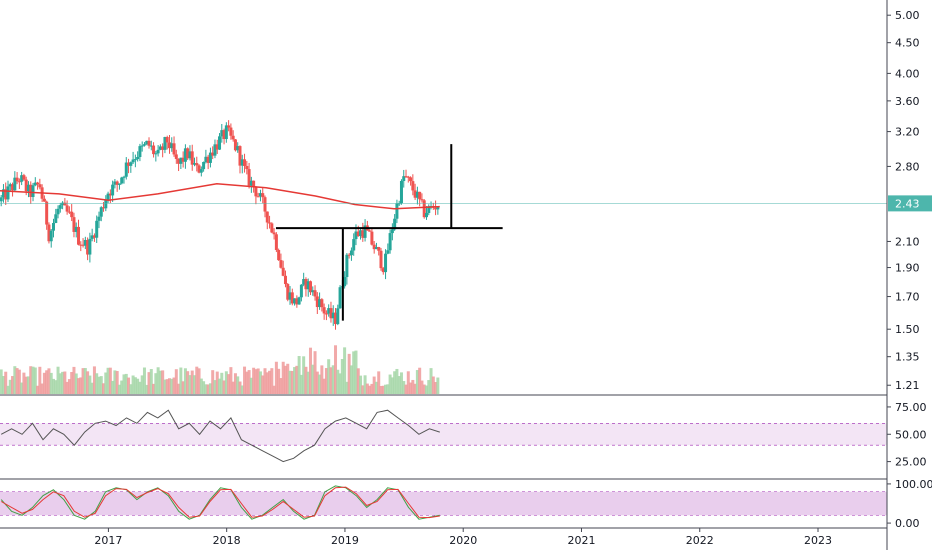 The height and width of the screenshot is (554, 932). I want to click on last-price-label: 2.43, so click(907, 203).